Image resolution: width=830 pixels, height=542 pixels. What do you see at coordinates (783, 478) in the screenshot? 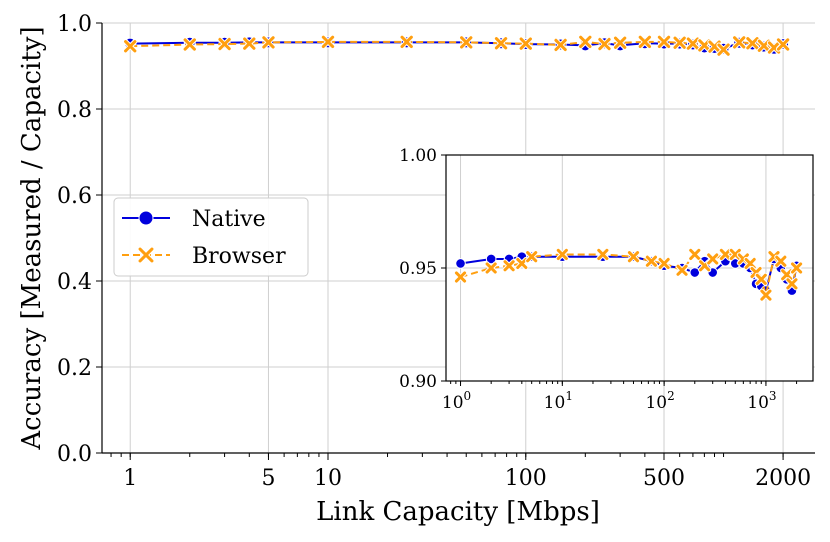
I see `x-tick-label: 2000` at bounding box center [783, 478].